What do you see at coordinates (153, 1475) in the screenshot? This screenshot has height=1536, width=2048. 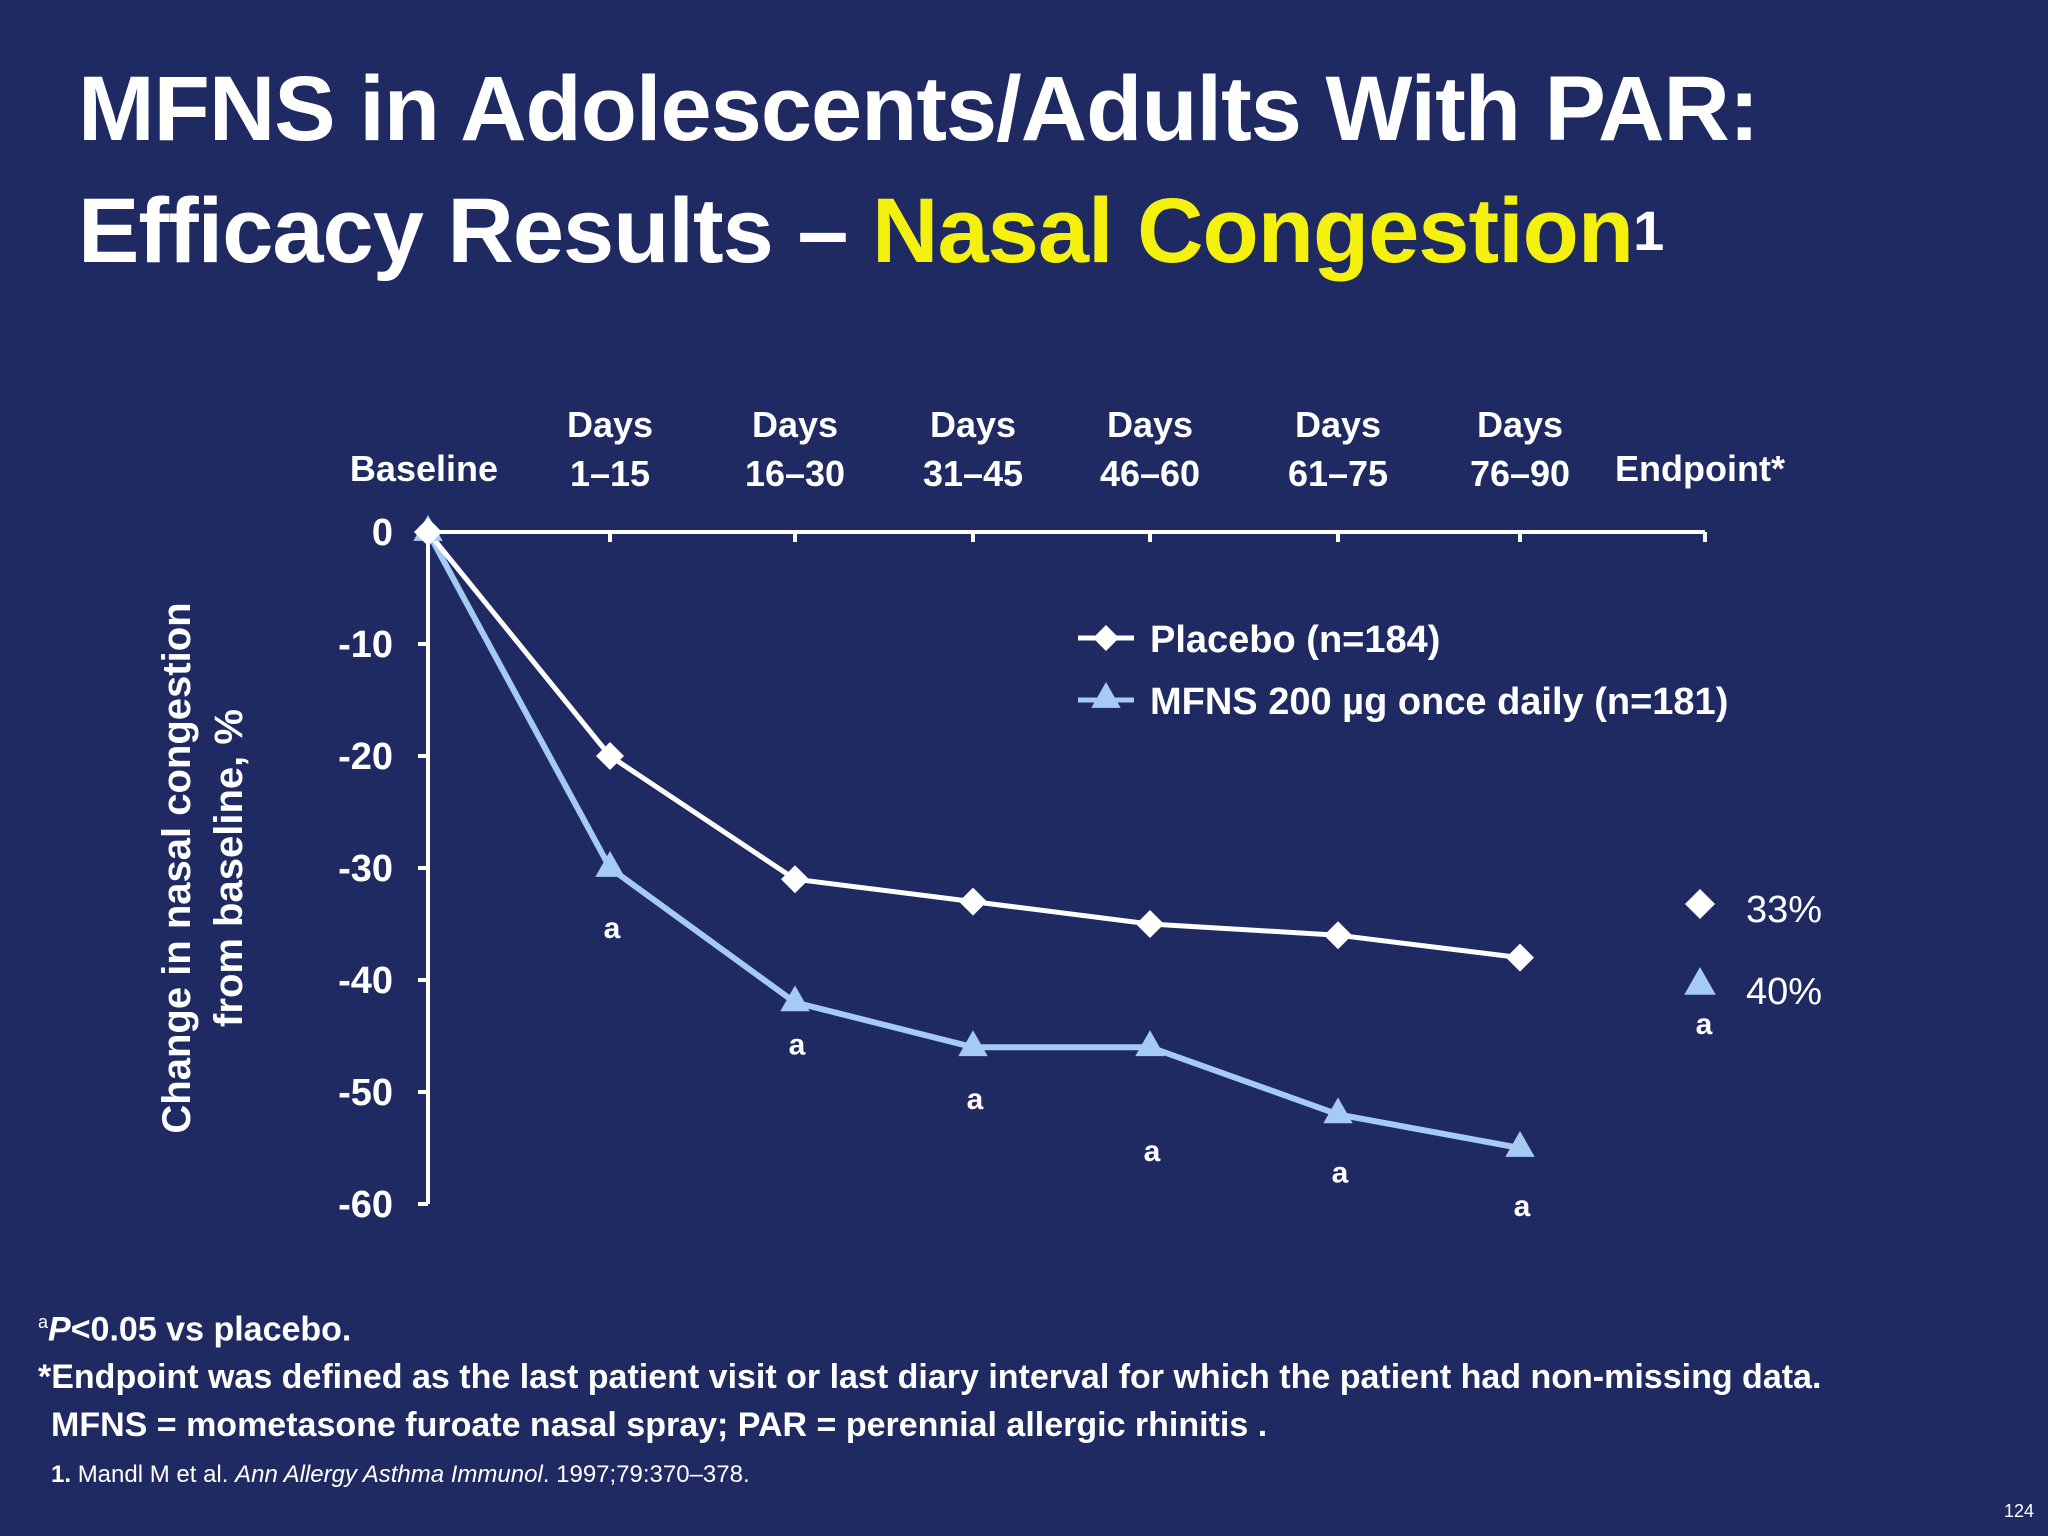 I see `reference-authors: Mandl M et al.` at bounding box center [153, 1475].